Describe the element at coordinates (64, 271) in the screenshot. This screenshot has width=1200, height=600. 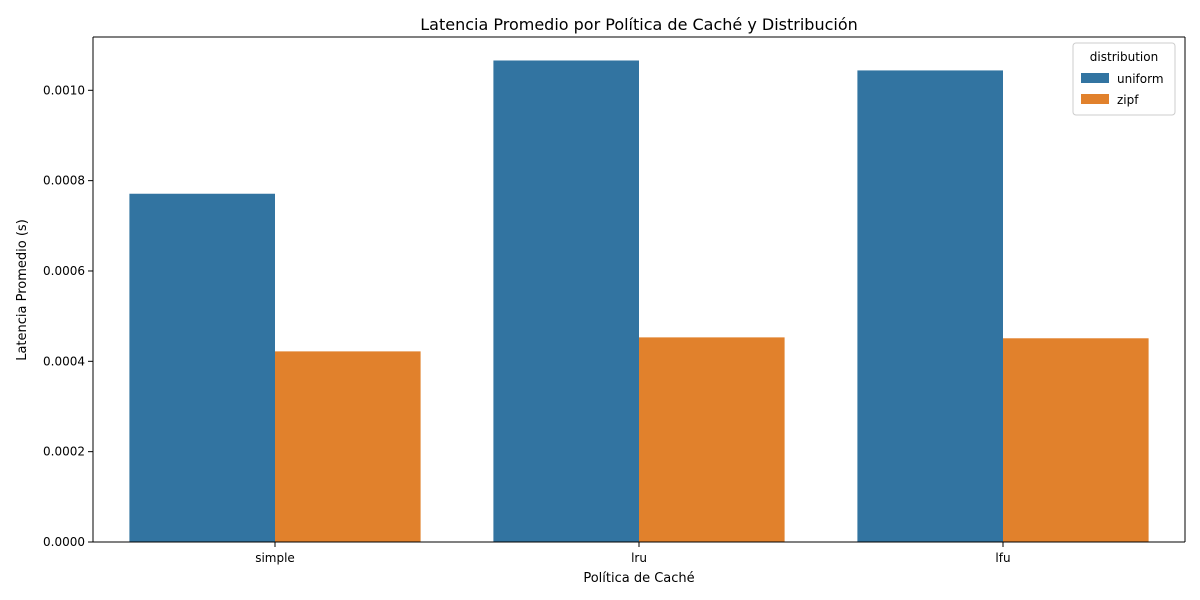
I see `y-tick-label: 0.0006` at that location.